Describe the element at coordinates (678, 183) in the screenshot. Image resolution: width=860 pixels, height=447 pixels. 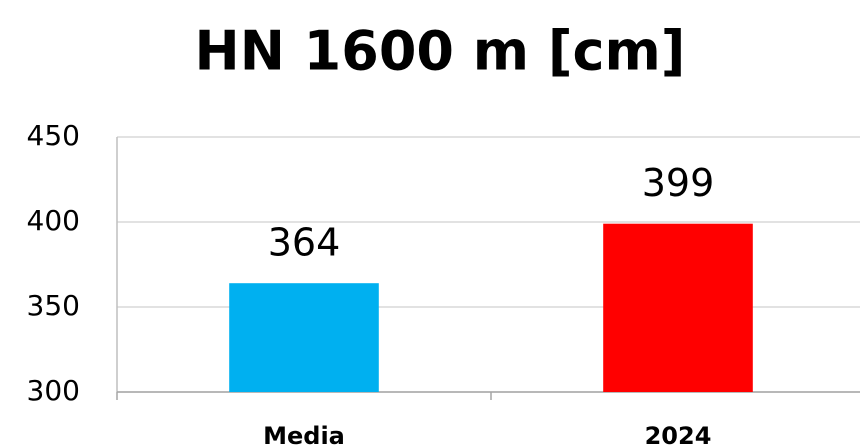
I see `data-label: 399` at that location.